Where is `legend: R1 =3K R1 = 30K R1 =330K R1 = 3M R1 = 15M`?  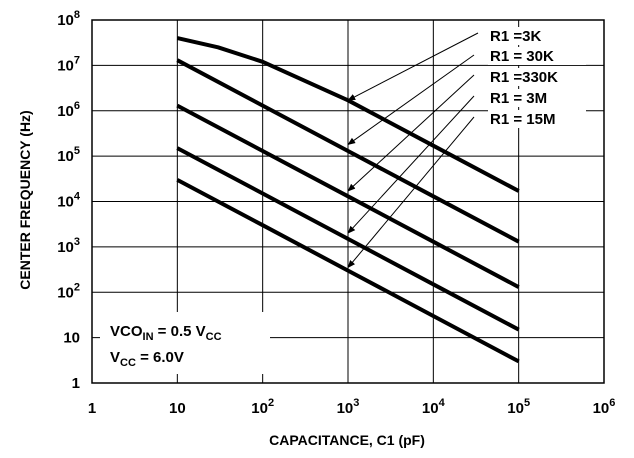 legend: R1 =3K R1 = 30K R1 =330K R1 = 3M R1 = 15M is located at coordinates (537, 77).